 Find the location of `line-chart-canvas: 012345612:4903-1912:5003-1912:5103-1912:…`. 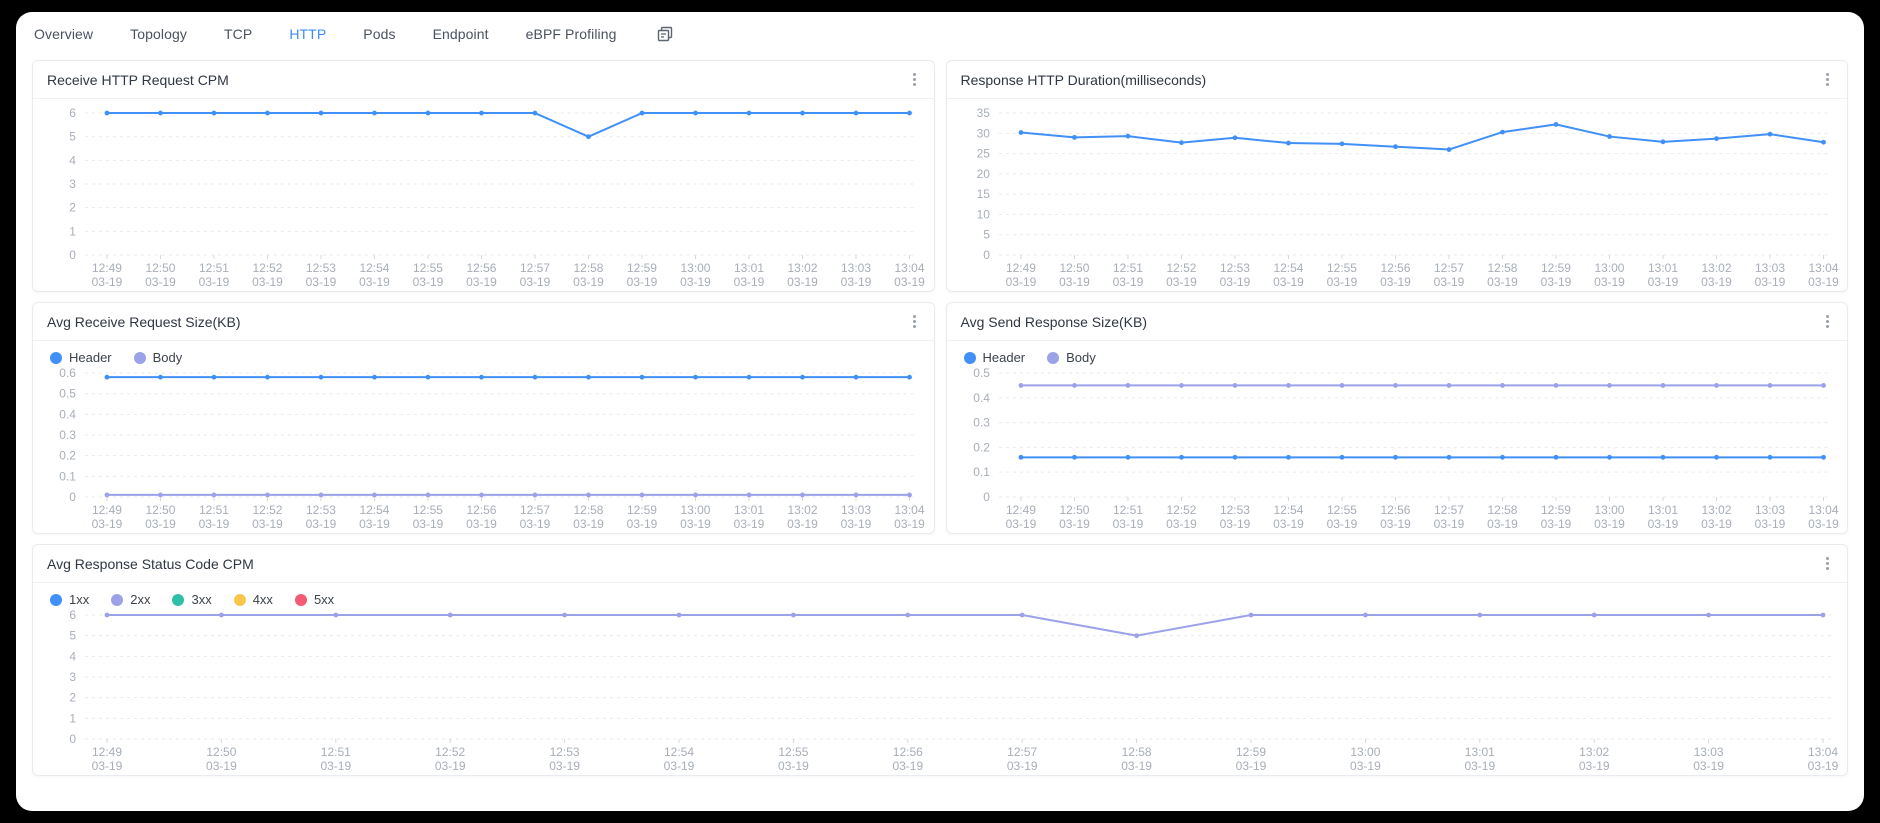

line-chart-canvas: 012345612:4903-1912:5003-1912:5103-1912:… is located at coordinates (483, 195).